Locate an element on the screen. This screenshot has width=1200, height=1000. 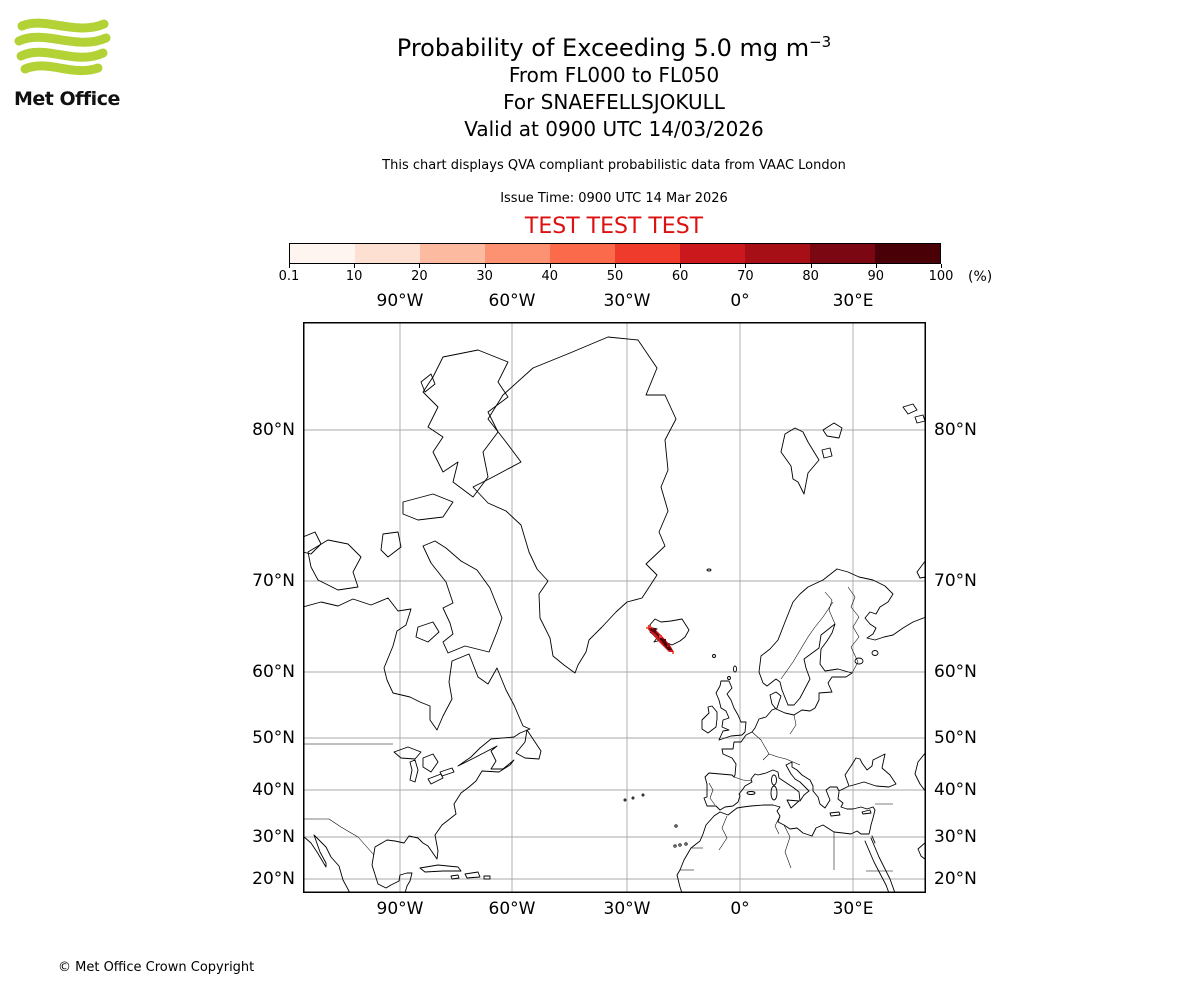
axis-label-lon-bottom: 90°W is located at coordinates (400, 909).